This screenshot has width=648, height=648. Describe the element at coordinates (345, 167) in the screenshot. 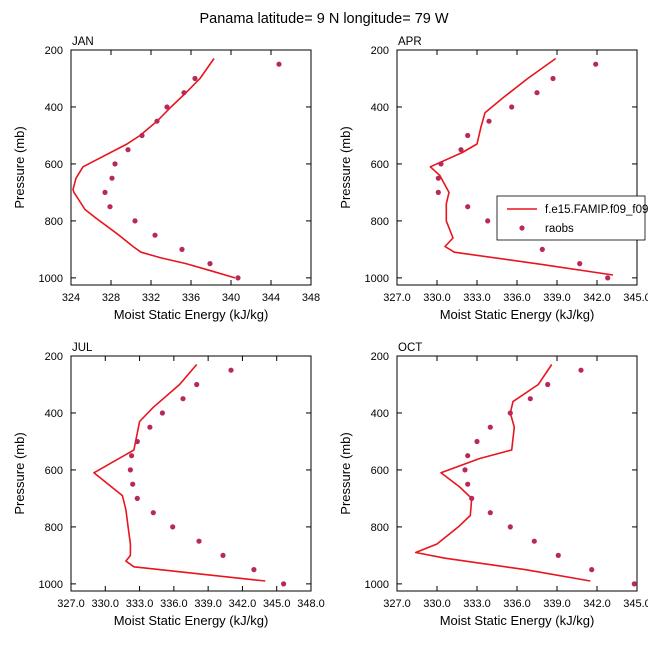

I see `y-axis-label: Pressure (mb)` at that location.